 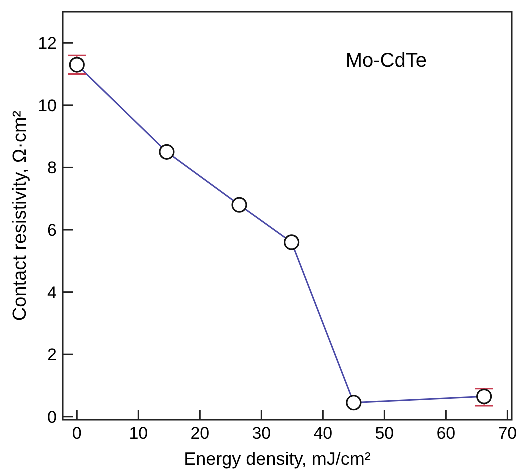 What do you see at coordinates (20, 216) in the screenshot?
I see `y-axis-title: Contact resistivity, Ω·cm²` at bounding box center [20, 216].